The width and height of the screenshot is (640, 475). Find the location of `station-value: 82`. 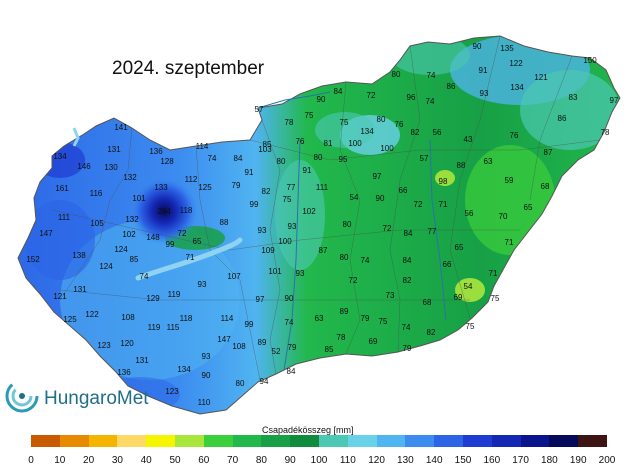

station-value: 82 is located at coordinates (431, 332).